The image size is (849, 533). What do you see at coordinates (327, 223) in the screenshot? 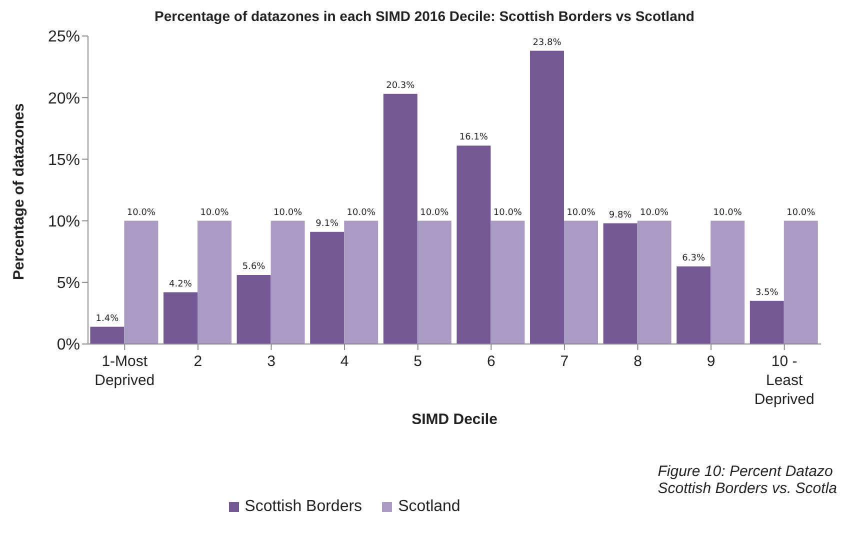
I see `data-label: 9.1%` at bounding box center [327, 223].